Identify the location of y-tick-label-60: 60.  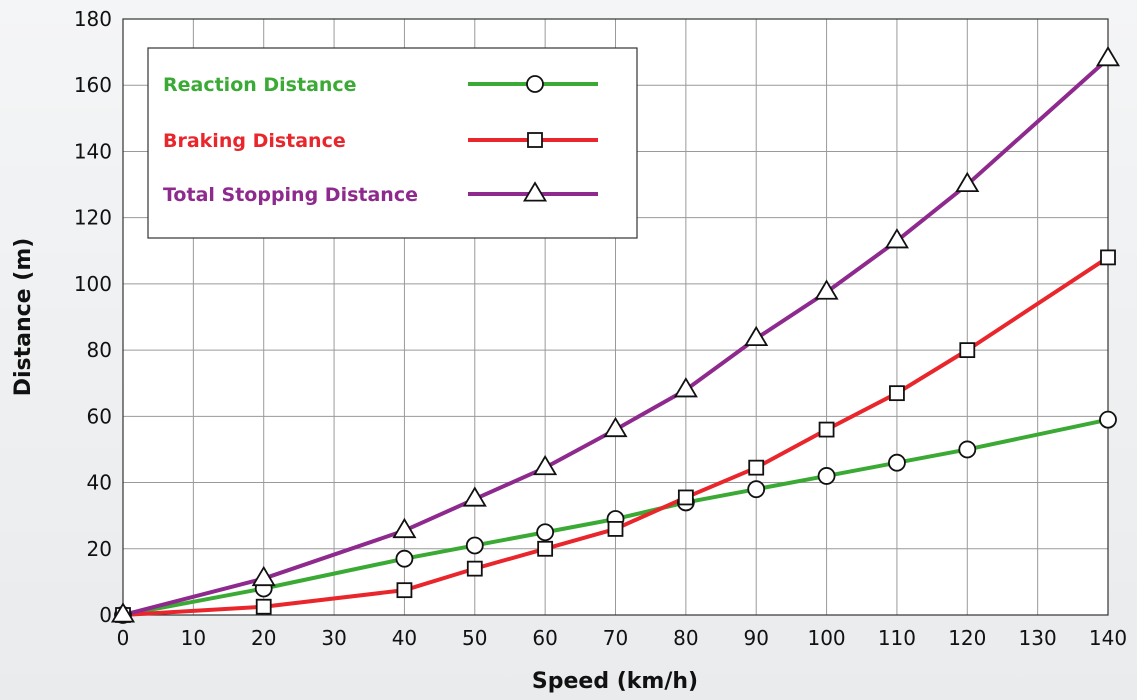
(99, 416).